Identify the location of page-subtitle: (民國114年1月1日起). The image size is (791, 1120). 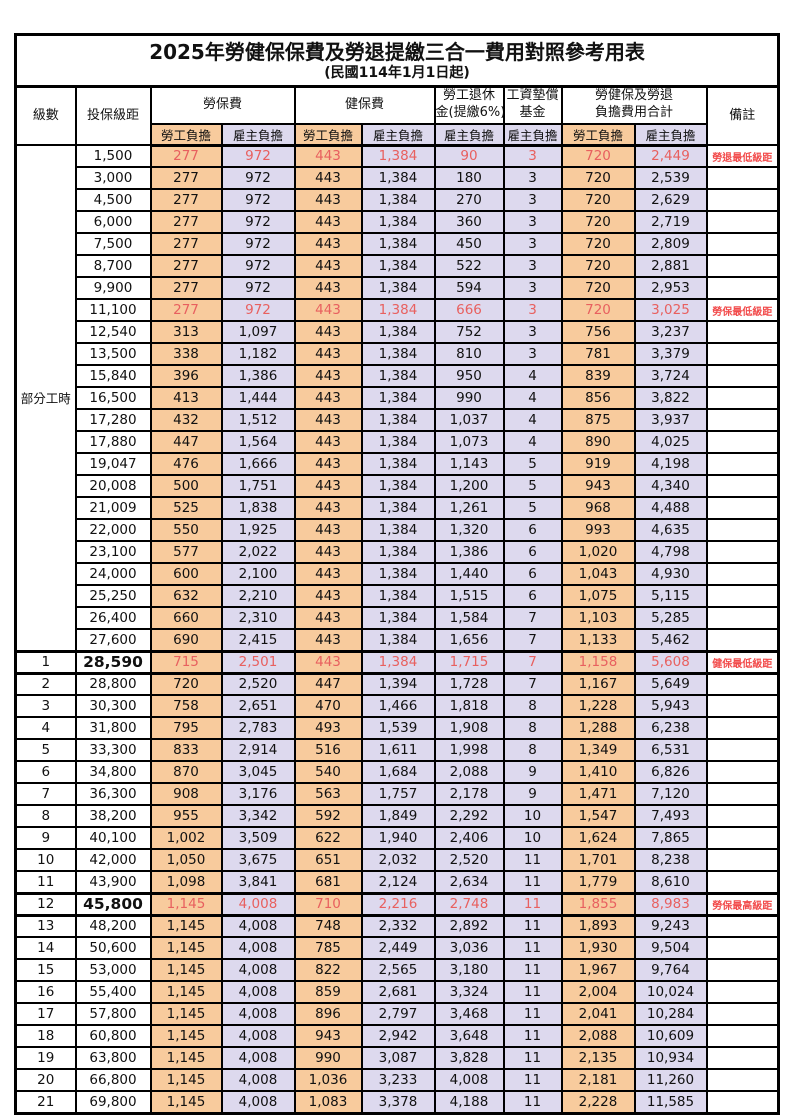
(397, 73).